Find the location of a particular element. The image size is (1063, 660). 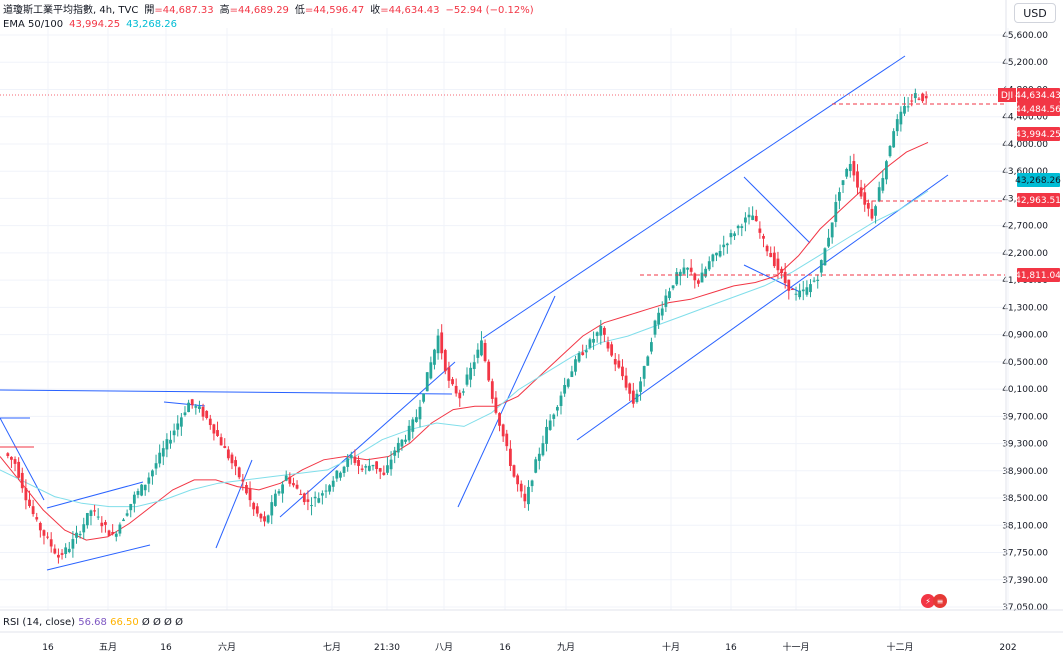

price-badge-bg is located at coordinates (1038, 134).